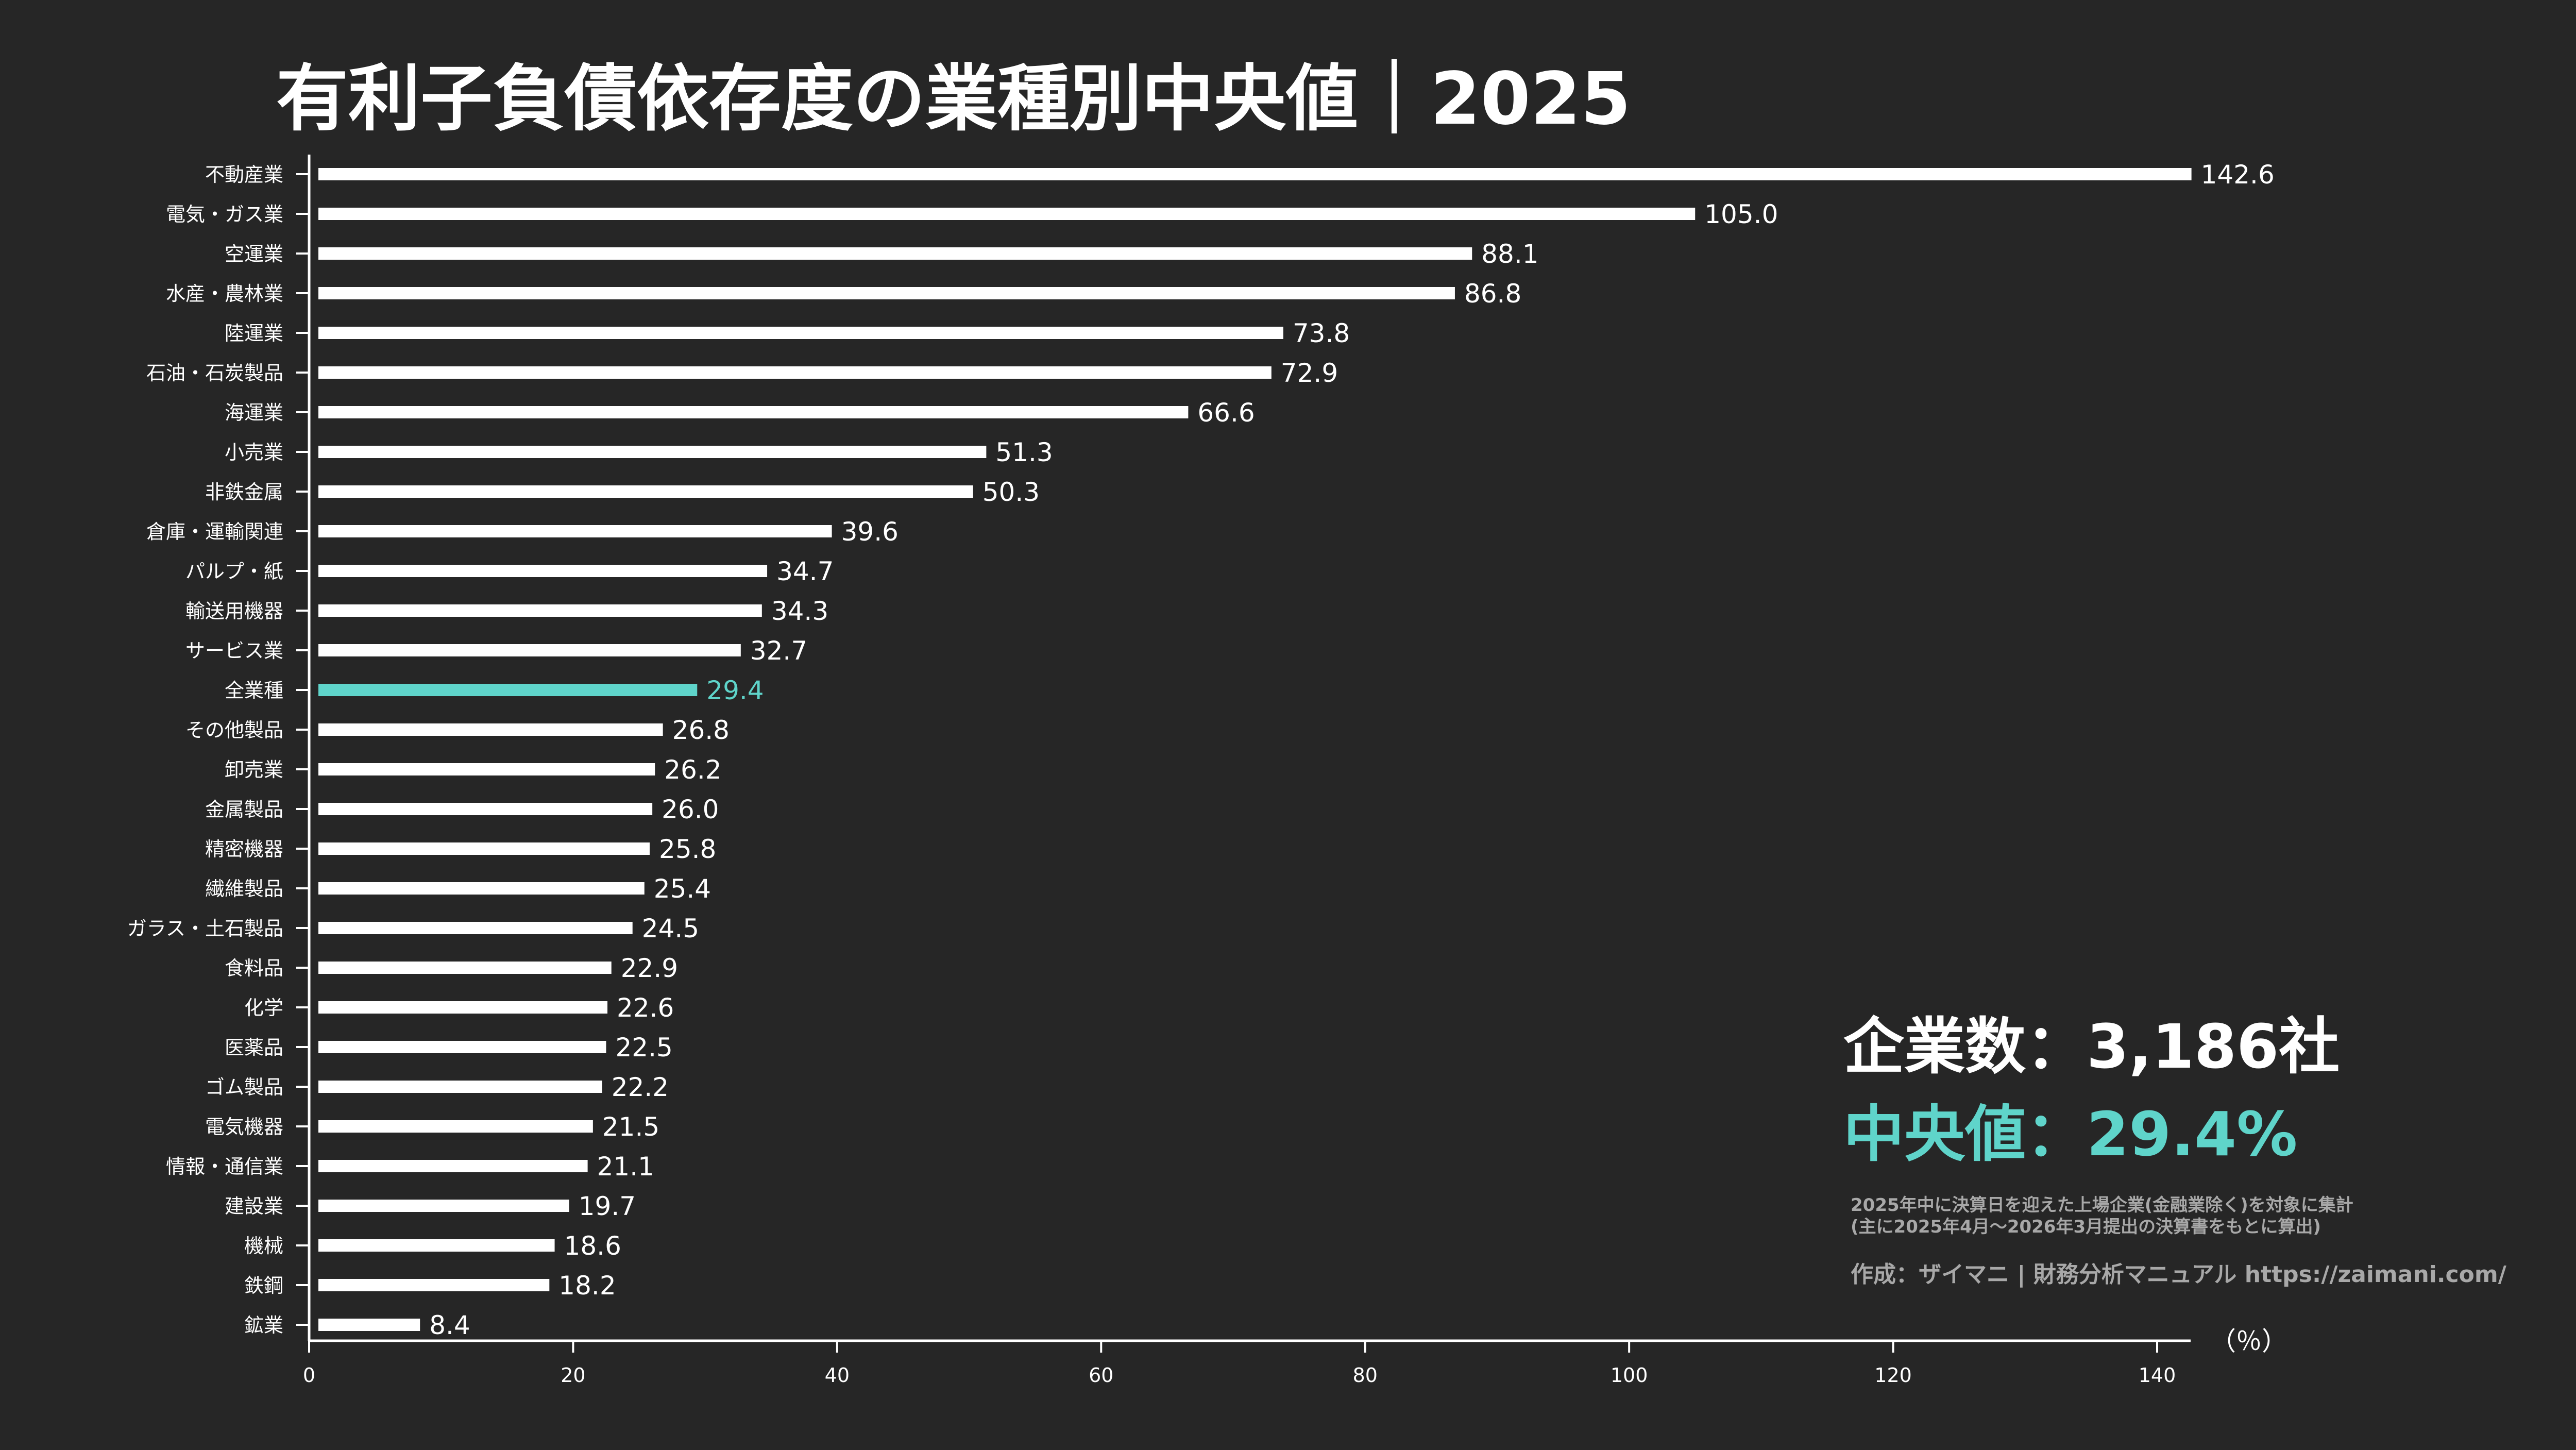 Image resolution: width=2576 pixels, height=1450 pixels. I want to click on value-label: 73.8, so click(1321, 333).